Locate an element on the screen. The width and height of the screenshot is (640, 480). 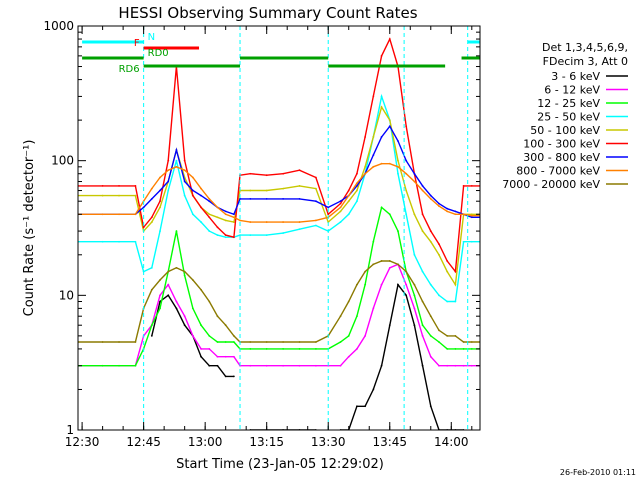
x-tick-label: 13:30 is located at coordinates (328, 442).